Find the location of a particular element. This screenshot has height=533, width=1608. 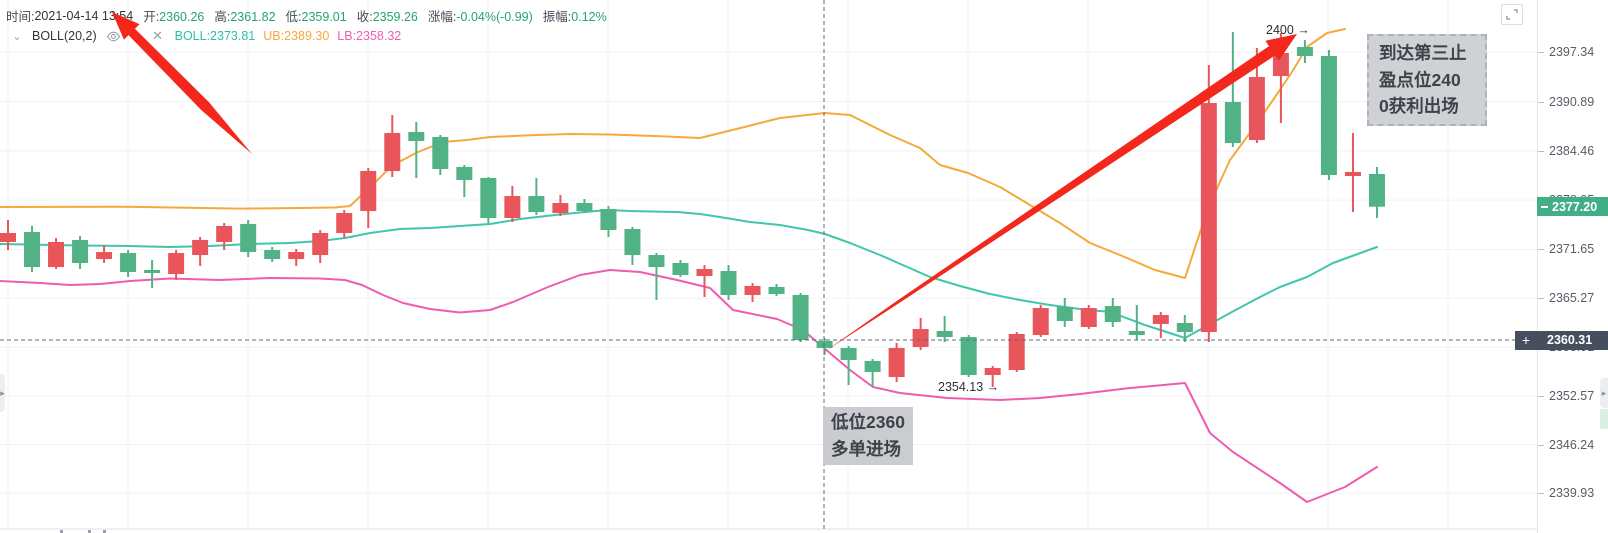

ohlc-field-value: -0.04%(-0.99) is located at coordinates (494, 17).